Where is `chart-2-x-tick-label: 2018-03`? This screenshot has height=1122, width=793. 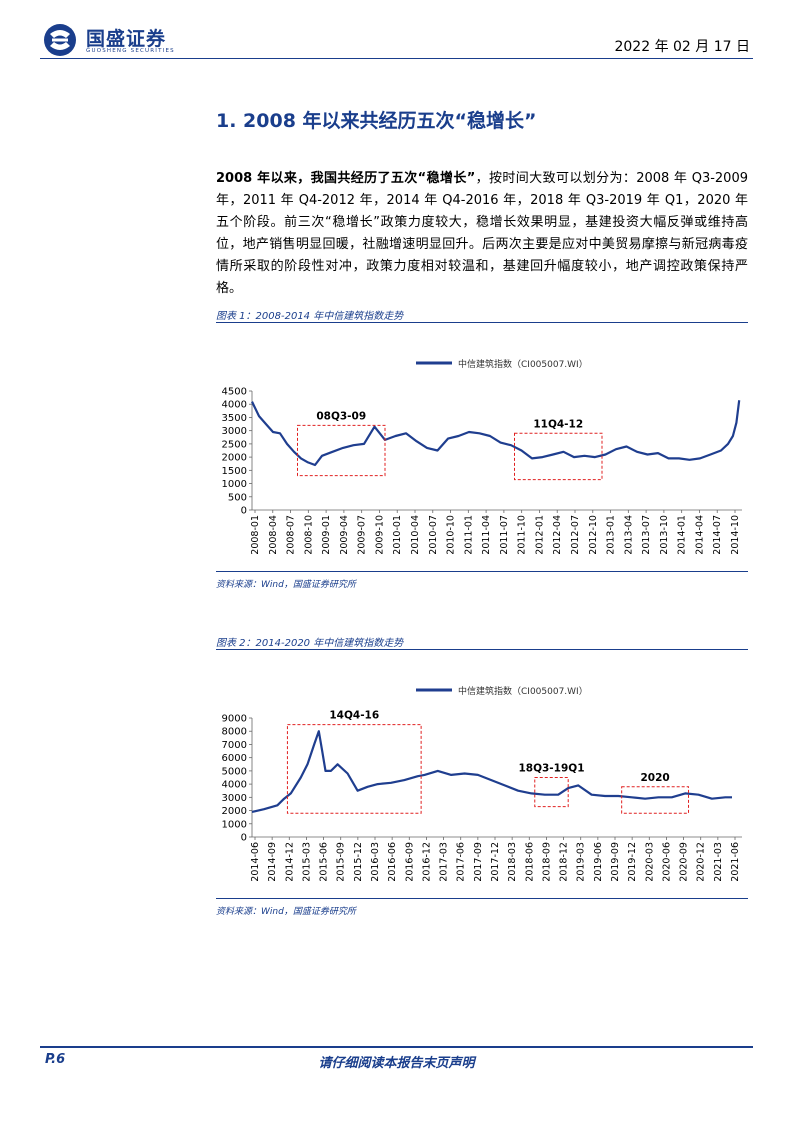
chart-2-x-tick-label: 2018-03 is located at coordinates (512, 862).